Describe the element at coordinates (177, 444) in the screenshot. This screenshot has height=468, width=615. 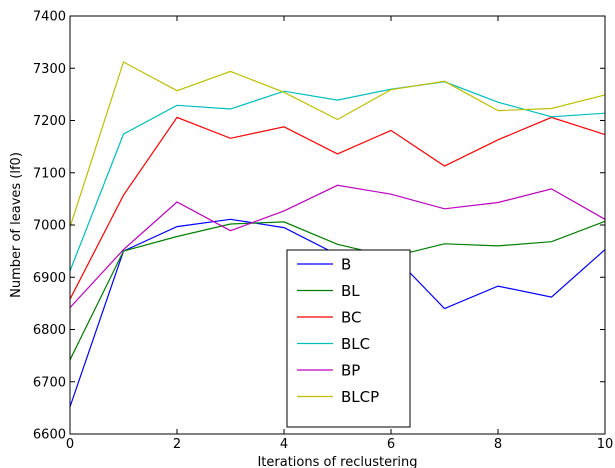
I see `x-tick-label: 2` at that location.